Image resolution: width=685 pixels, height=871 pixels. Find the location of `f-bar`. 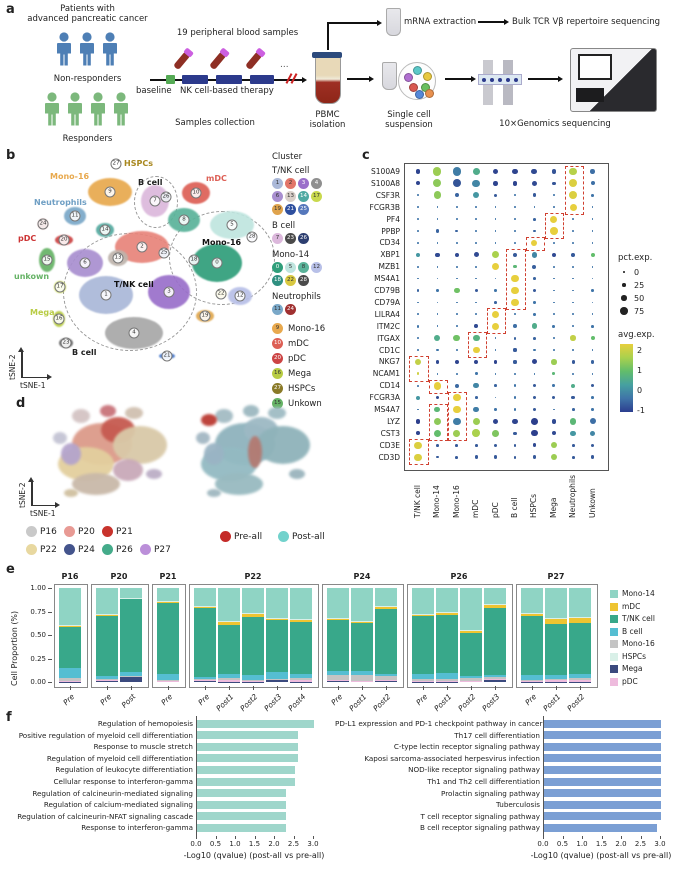

f-bar is located at coordinates (602, 793).